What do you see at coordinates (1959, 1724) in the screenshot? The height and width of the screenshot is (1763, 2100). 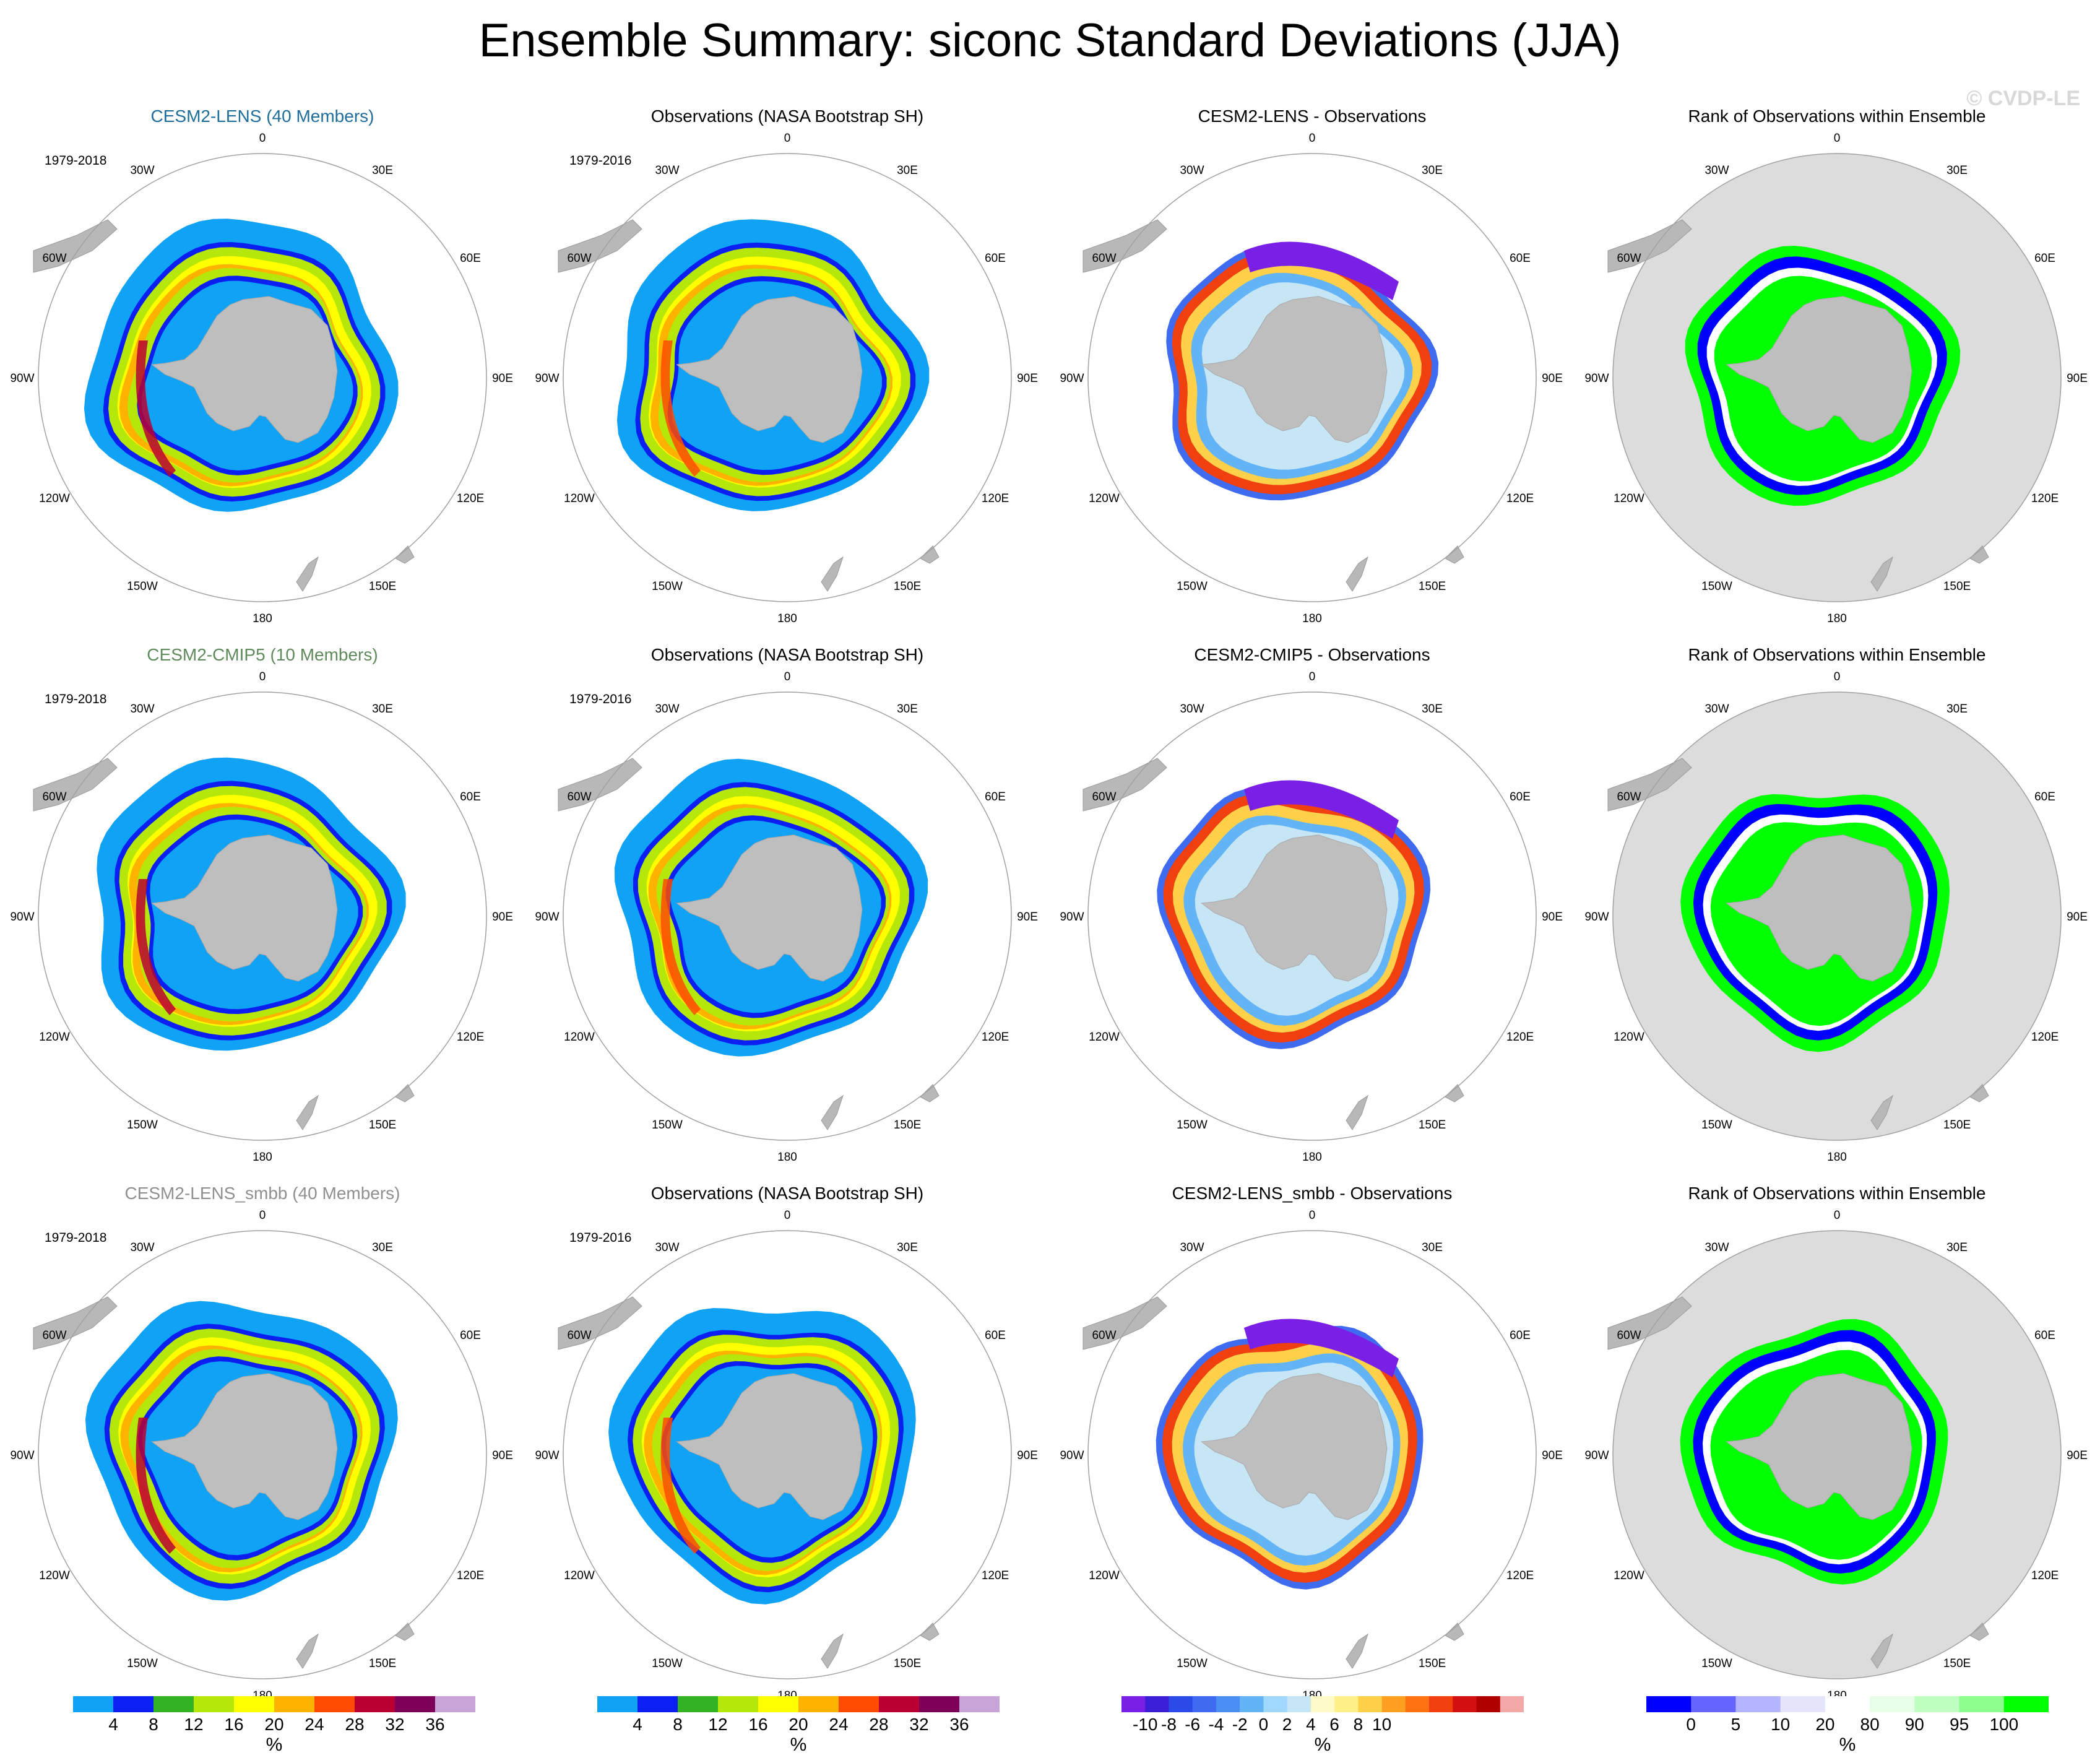 I see `colorbar-tick-label: 95` at bounding box center [1959, 1724].